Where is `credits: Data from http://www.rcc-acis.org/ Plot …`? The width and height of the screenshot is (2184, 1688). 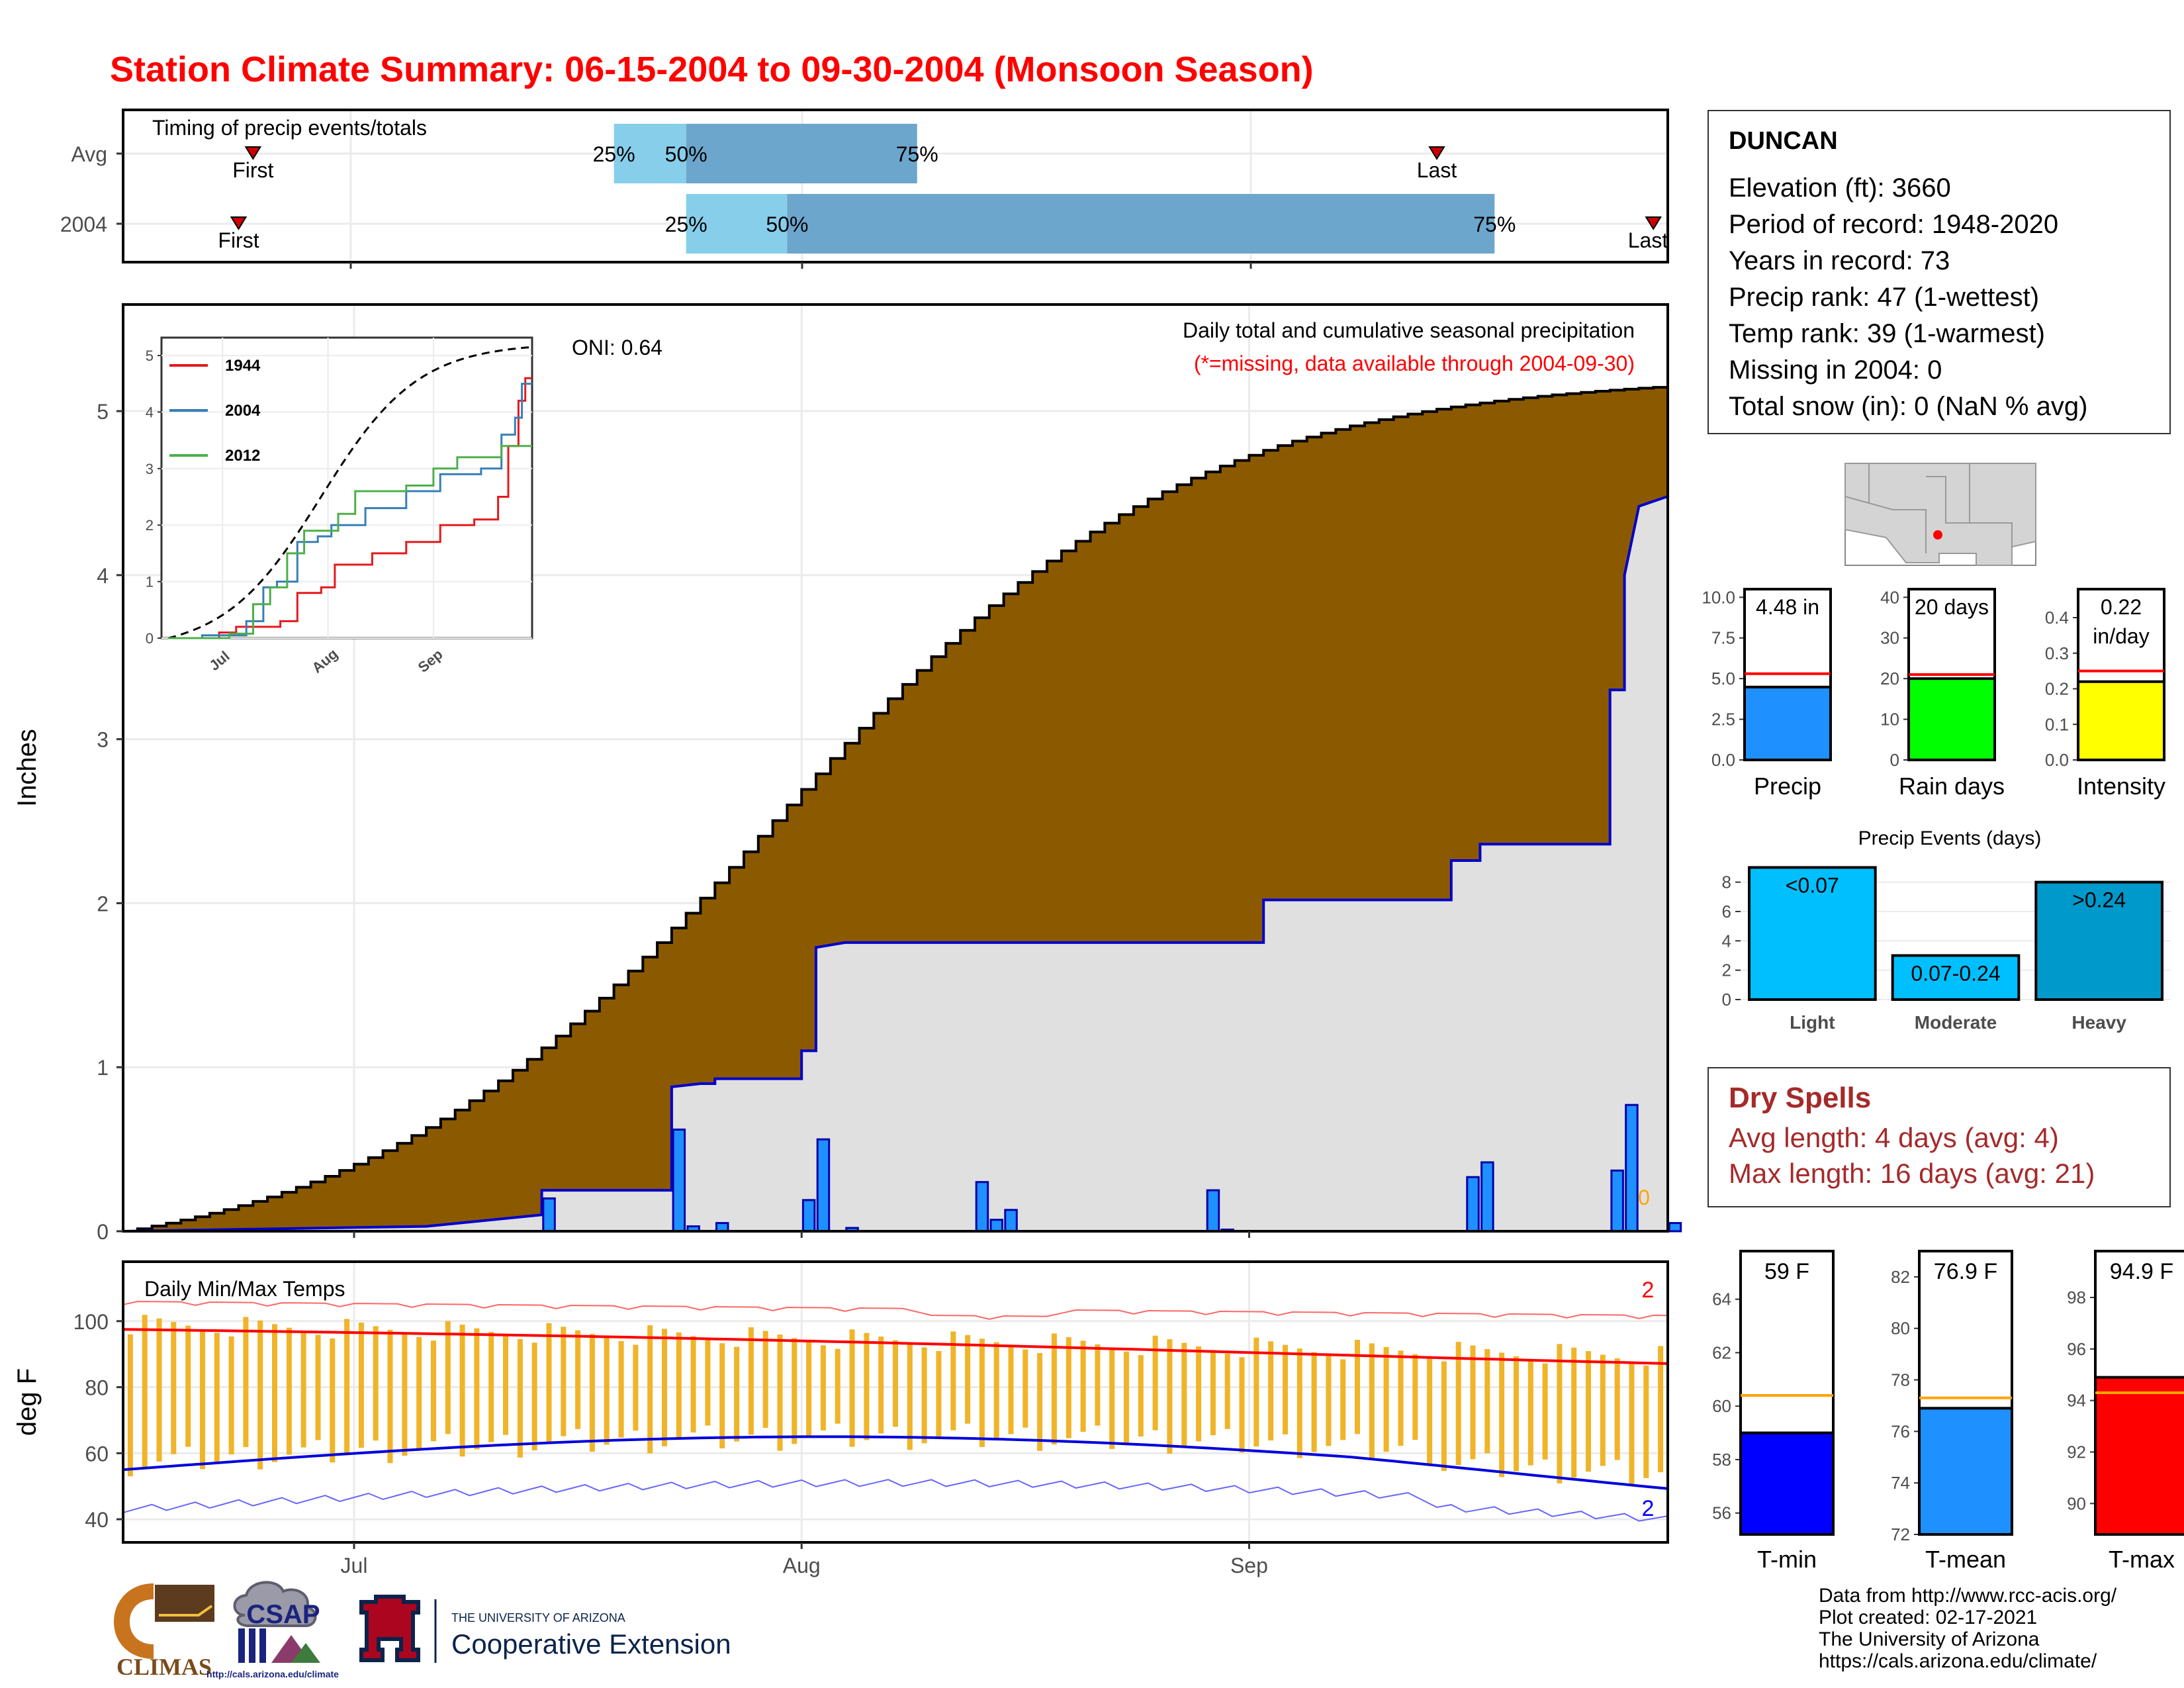
credits: Data from http://www.rcc-acis.org/ Plot … is located at coordinates (1968, 1628).